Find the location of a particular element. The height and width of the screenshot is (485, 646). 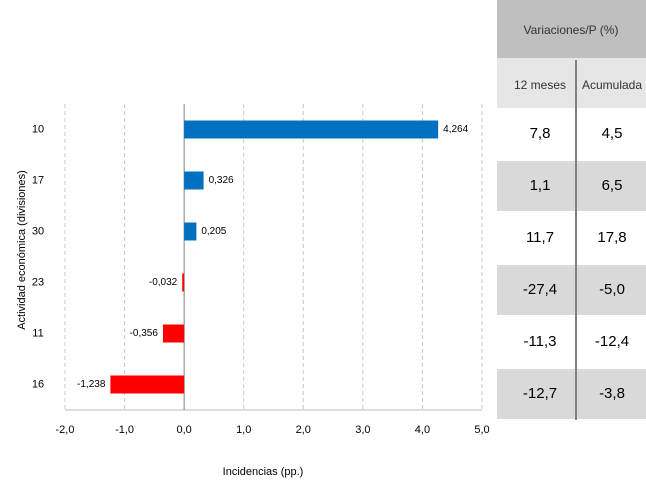

data-label: 0,326 is located at coordinates (221, 180).